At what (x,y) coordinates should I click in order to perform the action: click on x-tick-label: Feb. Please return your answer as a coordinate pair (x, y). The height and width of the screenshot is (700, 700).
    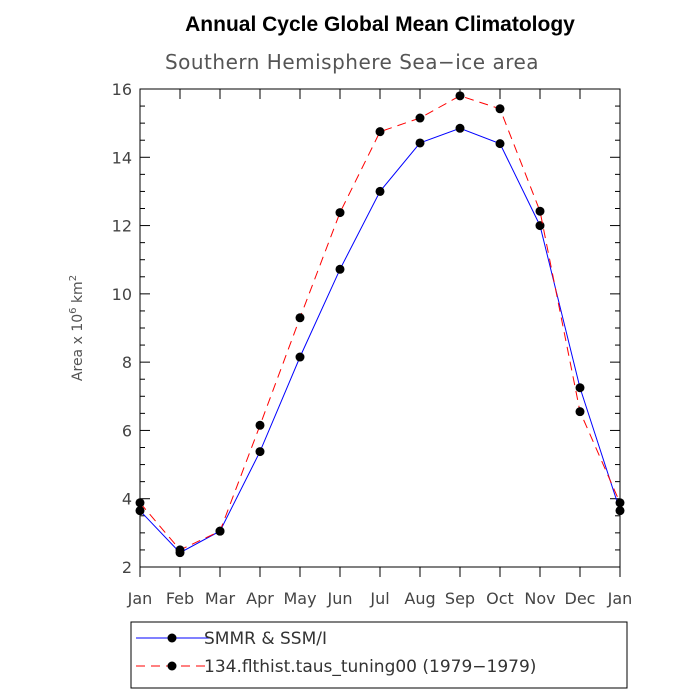
    Looking at the image, I should click on (180, 598).